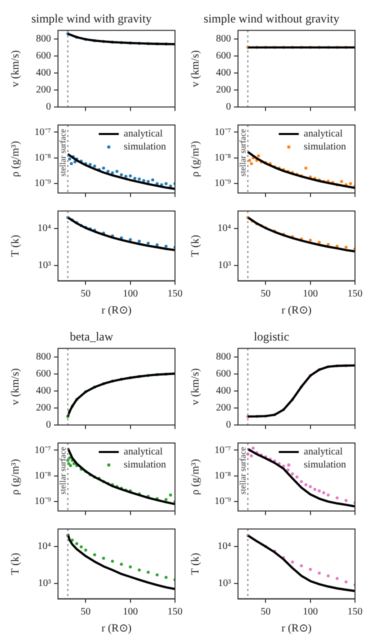 This screenshot has width=375, height=643. Describe the element at coordinates (272, 18) in the screenshot. I see `chart-title: simple wind without gravity` at that location.